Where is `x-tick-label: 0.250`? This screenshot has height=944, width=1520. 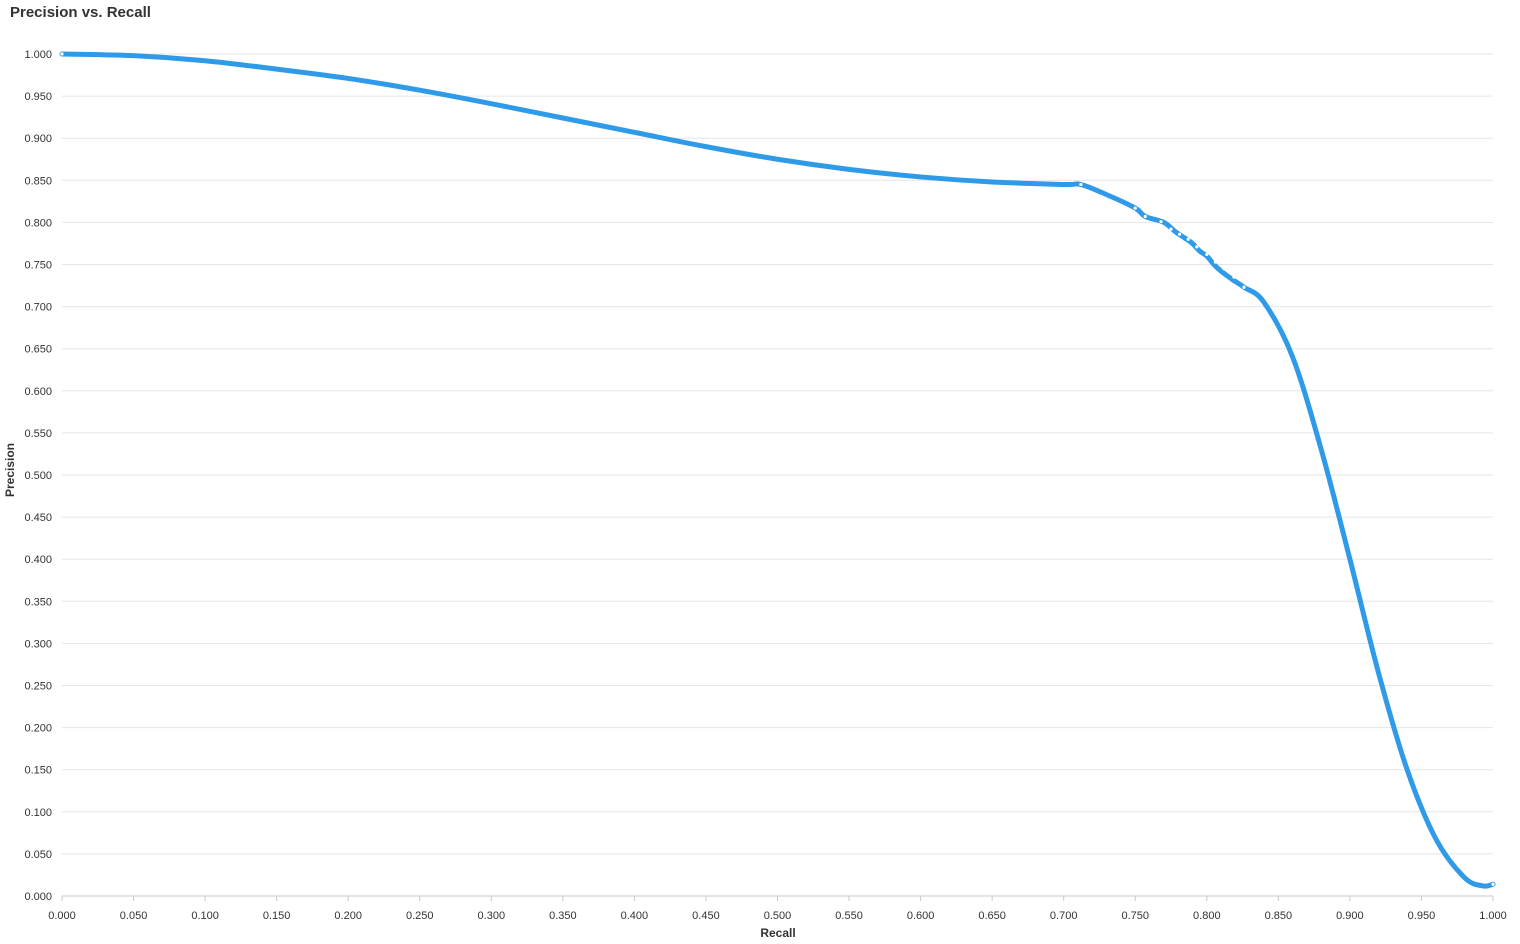 x-tick-label: 0.250 is located at coordinates (420, 916).